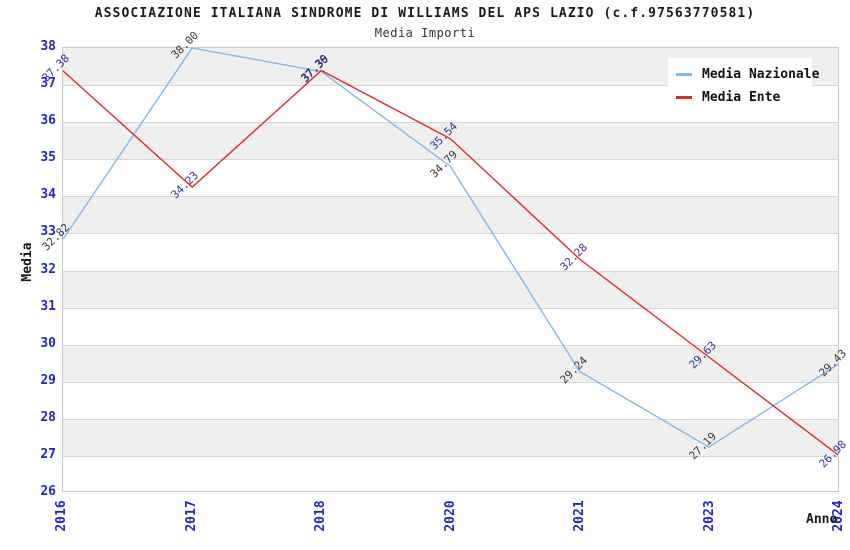 The height and width of the screenshot is (550, 850). I want to click on y-tick-label: 26, so click(48, 491).